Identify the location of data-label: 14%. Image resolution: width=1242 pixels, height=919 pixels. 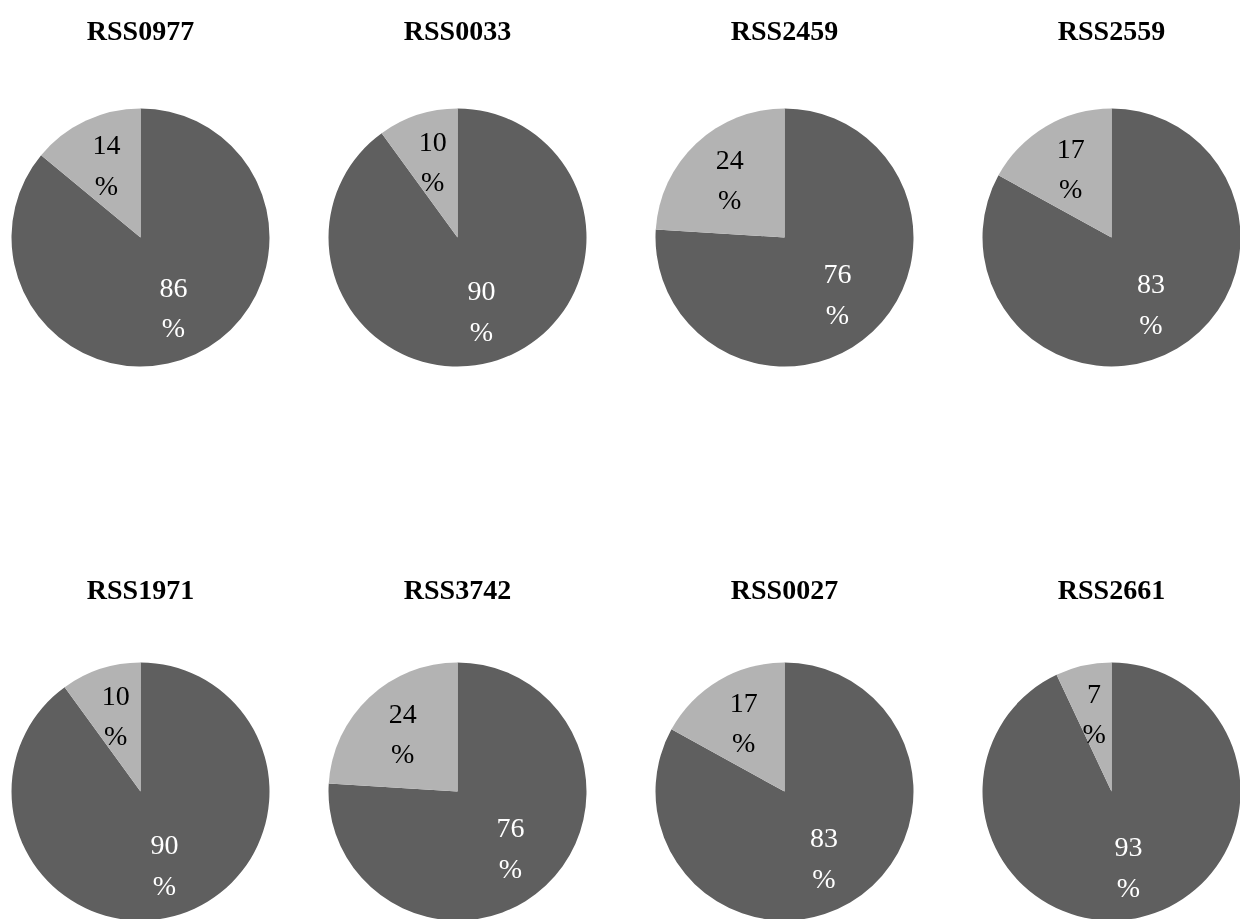
(106, 165).